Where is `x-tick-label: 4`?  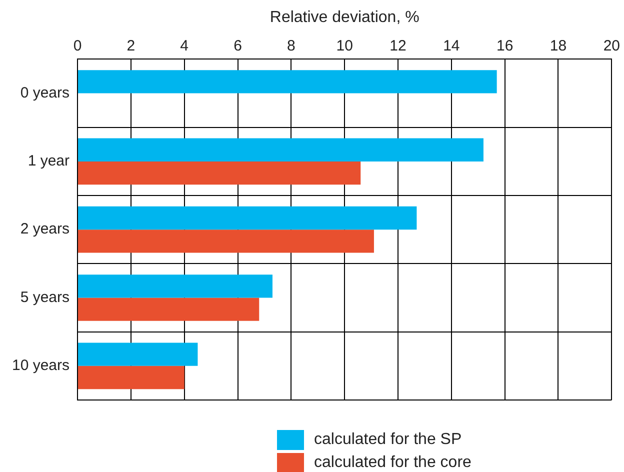 x-tick-label: 4 is located at coordinates (184, 45).